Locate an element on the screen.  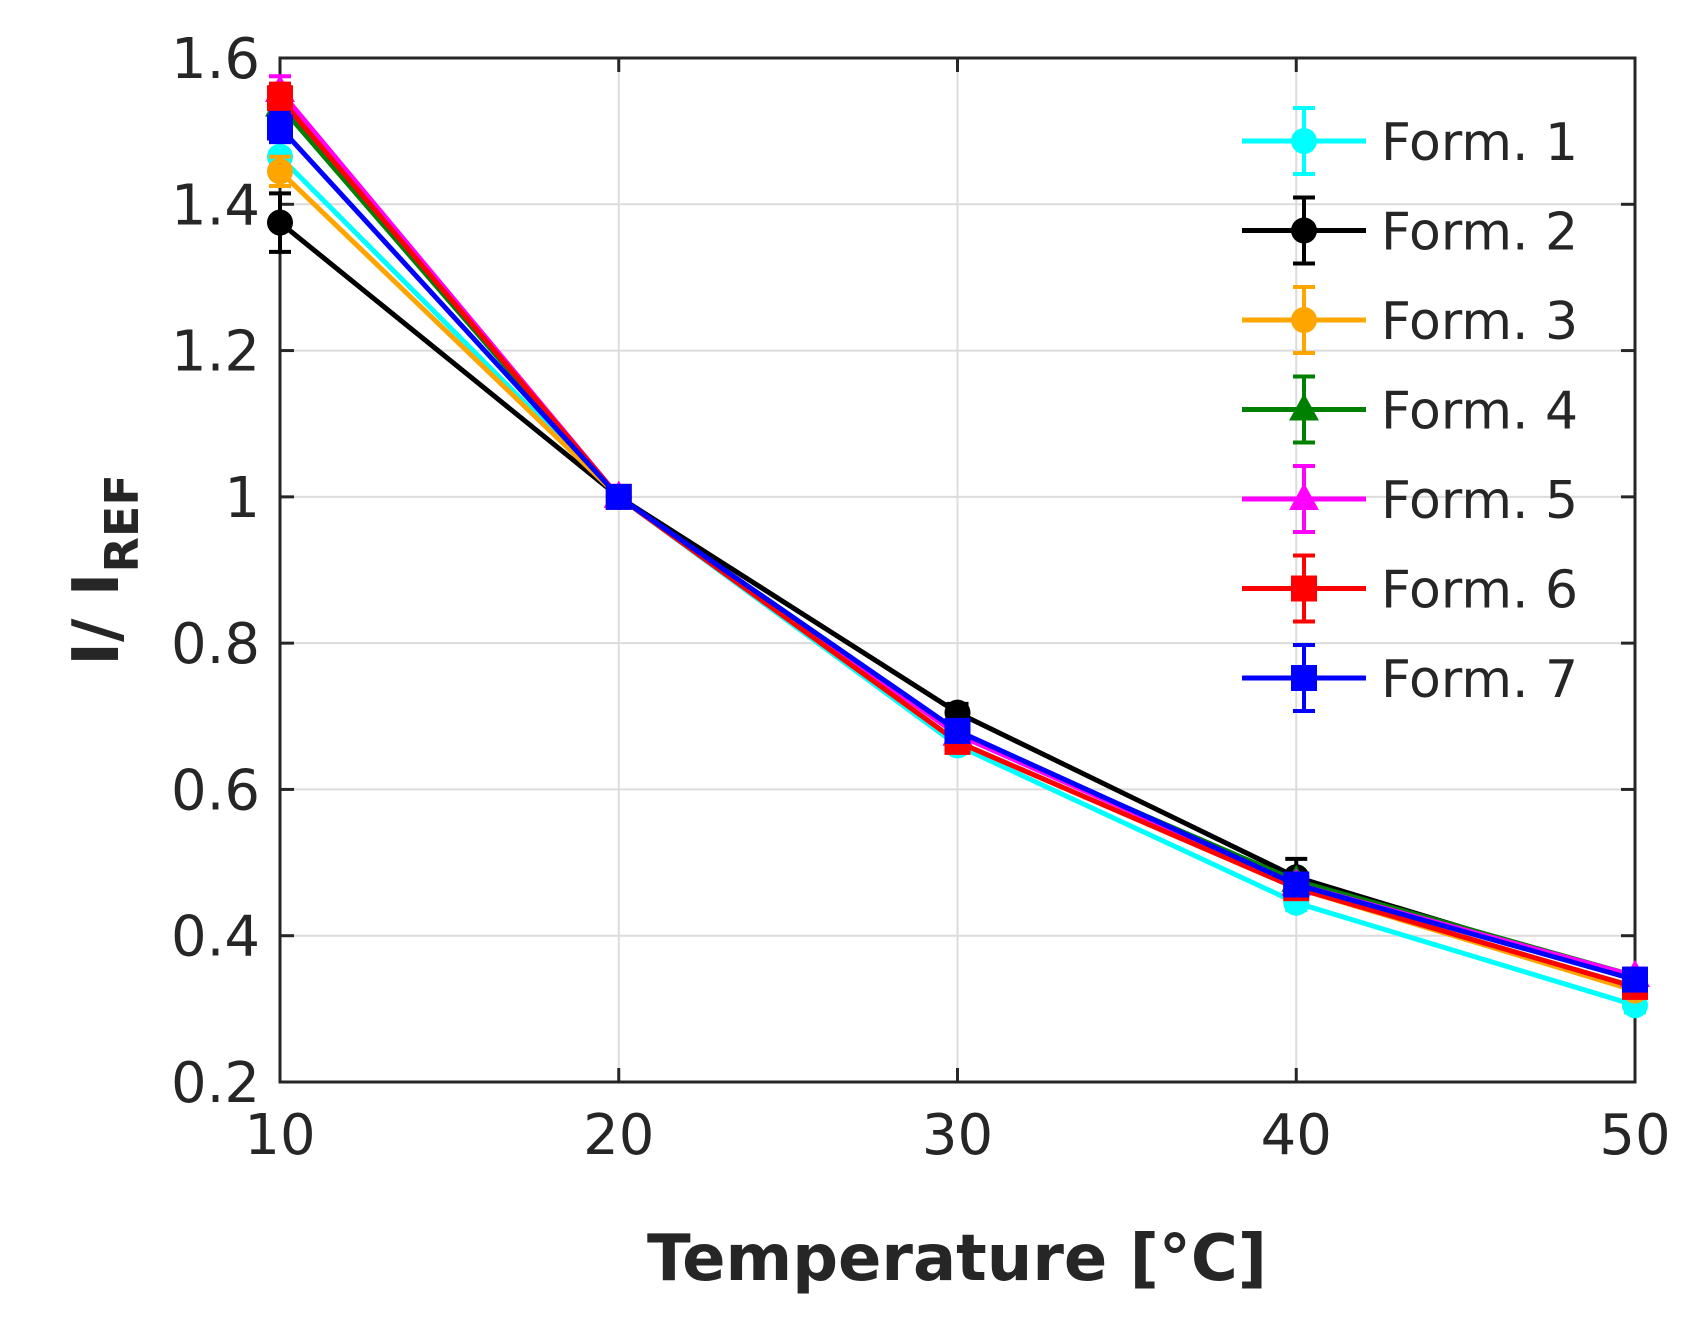
legend-item: Form. 4 is located at coordinates (1410, 409).